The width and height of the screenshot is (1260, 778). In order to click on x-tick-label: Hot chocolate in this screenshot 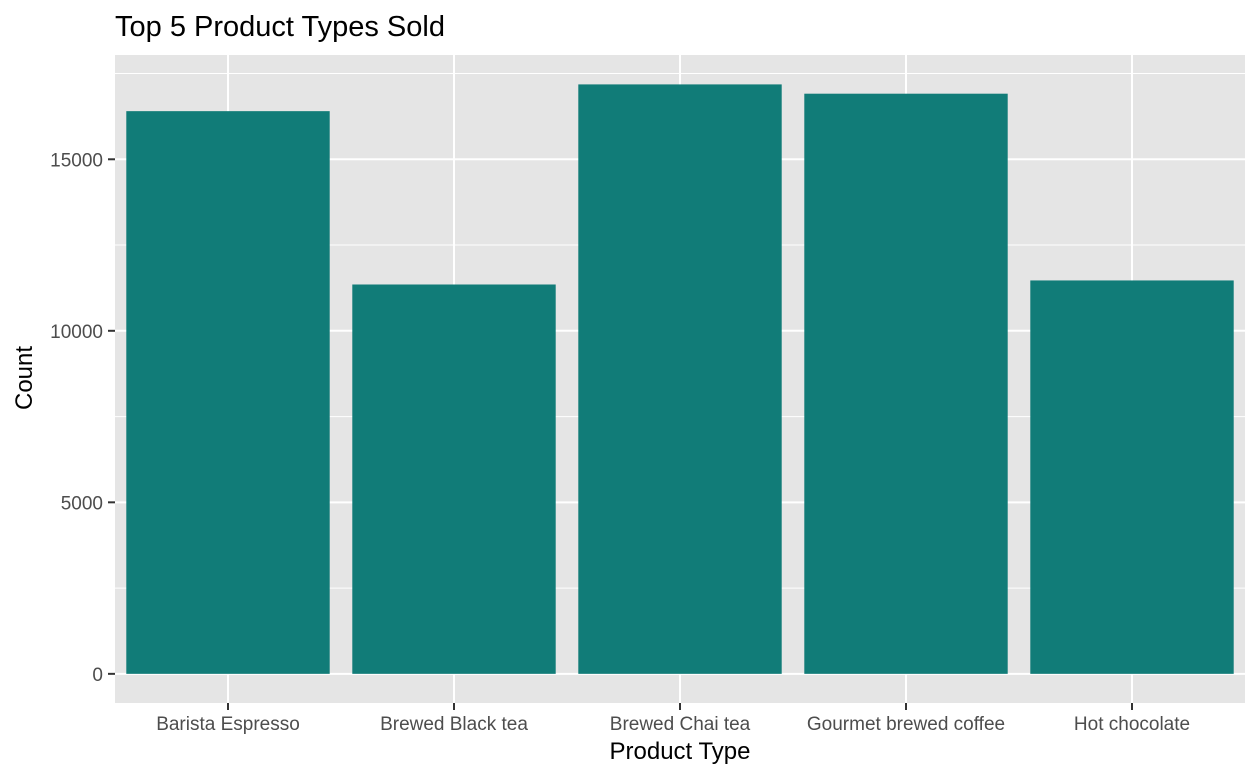, I will do `click(1132, 724)`.